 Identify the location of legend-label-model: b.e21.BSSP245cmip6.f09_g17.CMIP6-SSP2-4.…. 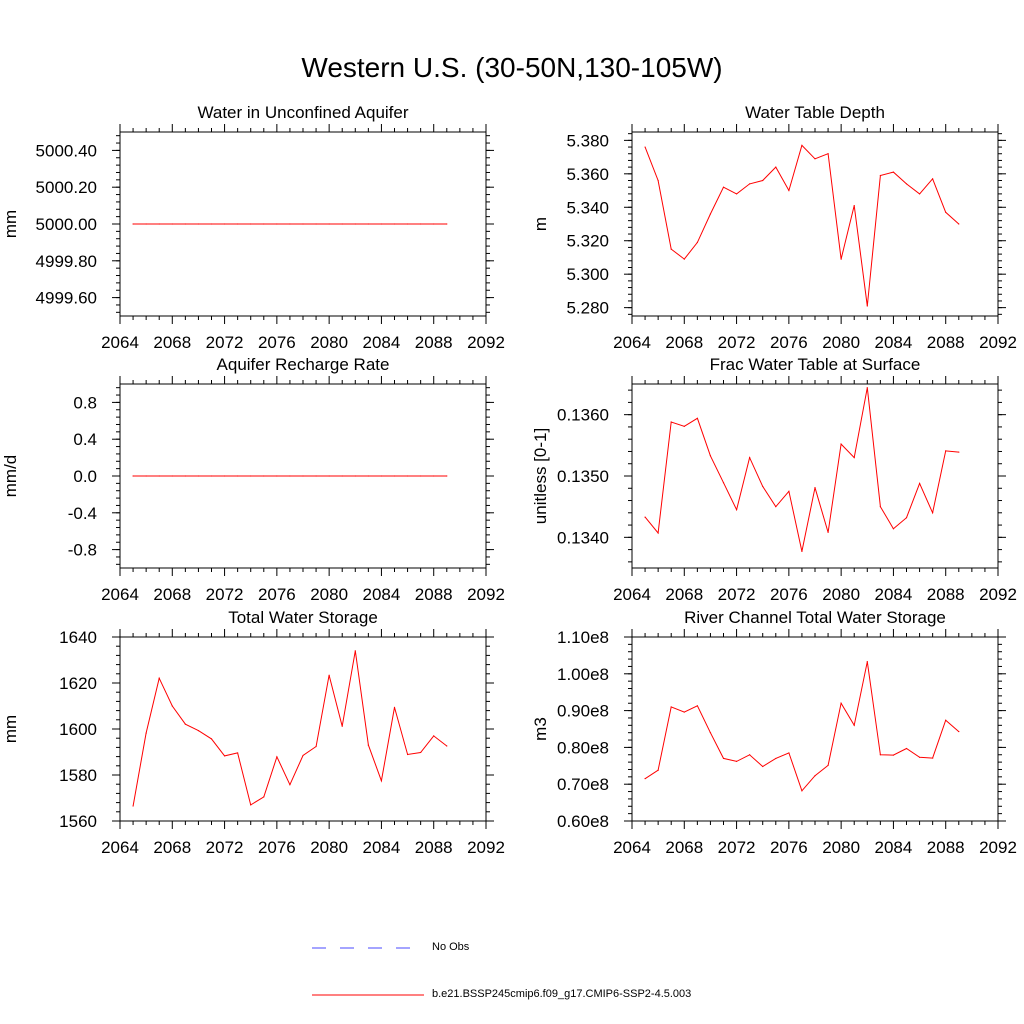
(561, 994).